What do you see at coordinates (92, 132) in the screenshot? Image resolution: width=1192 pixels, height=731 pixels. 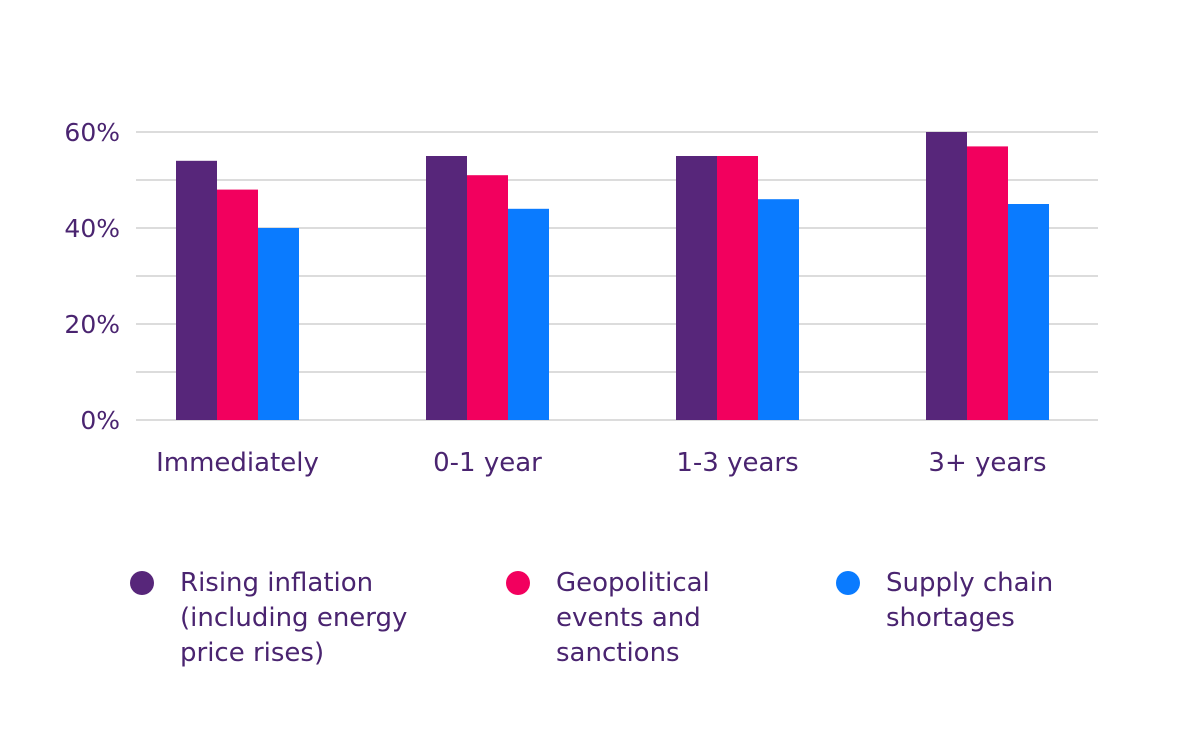 I see `y-tick-label: 60%` at bounding box center [92, 132].